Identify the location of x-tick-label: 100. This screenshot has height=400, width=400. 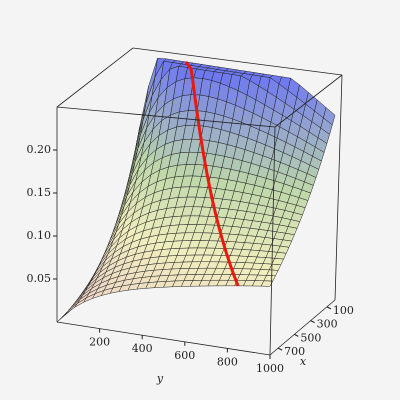
(343, 310).